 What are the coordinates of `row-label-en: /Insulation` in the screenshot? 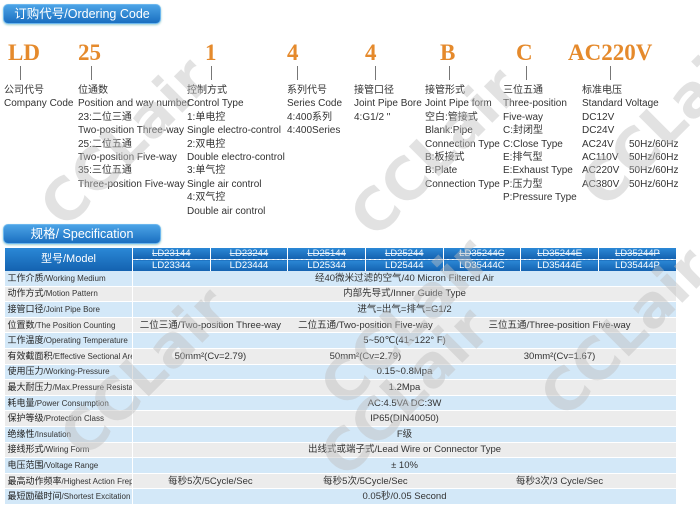 It's located at (52, 434).